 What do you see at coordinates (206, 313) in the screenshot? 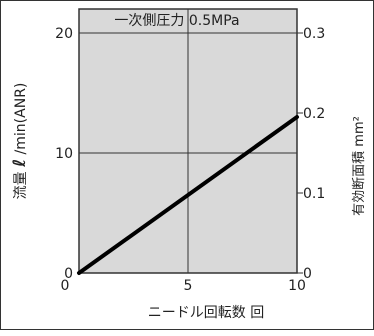
I see `x-axis-label: ニードル回転数 回` at bounding box center [206, 313].